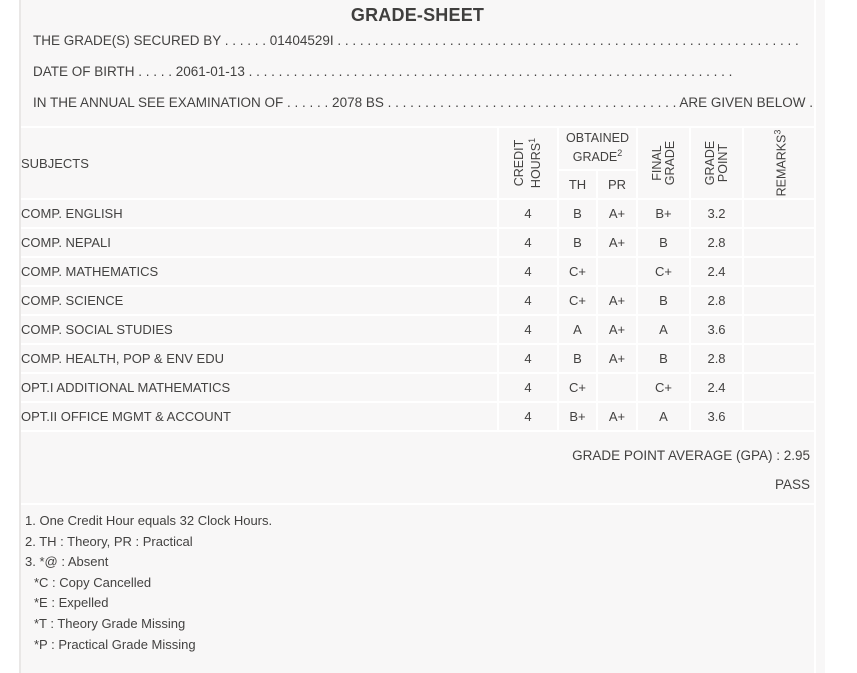 The image size is (857, 673). Describe the element at coordinates (260, 387) in the screenshot. I see `subject-cell: OPT.I ADDITIONAL MATHEMATICS` at that location.